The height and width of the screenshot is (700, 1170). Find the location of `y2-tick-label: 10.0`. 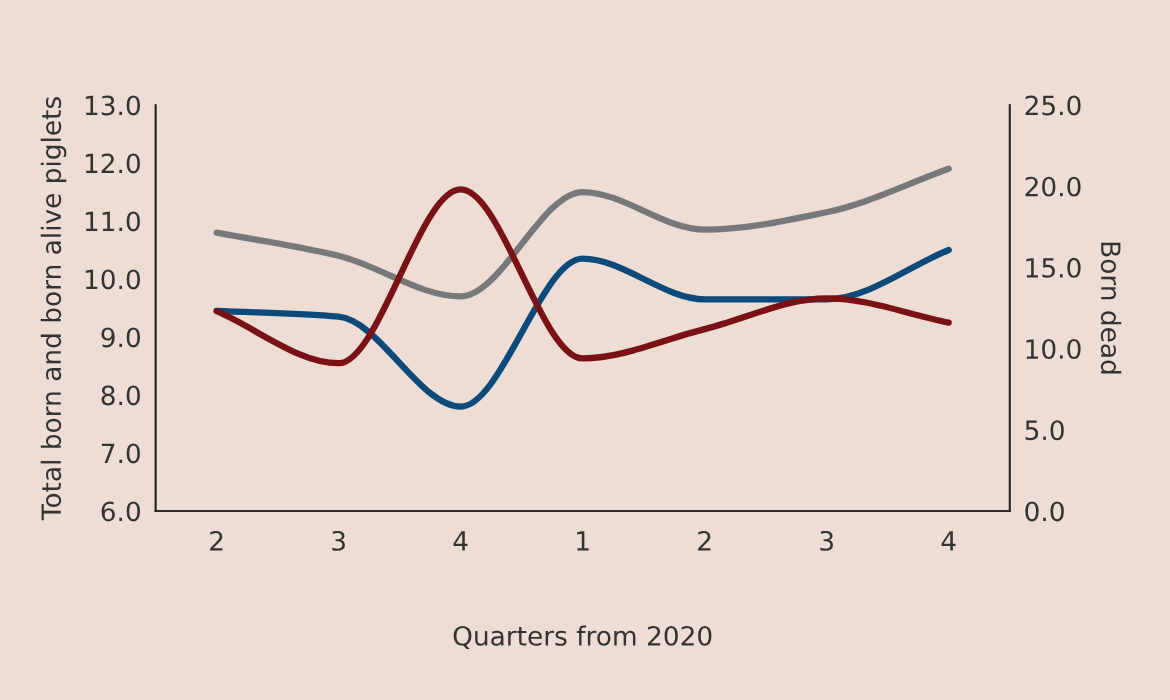

y2-tick-label: 10.0 is located at coordinates (1053, 349).